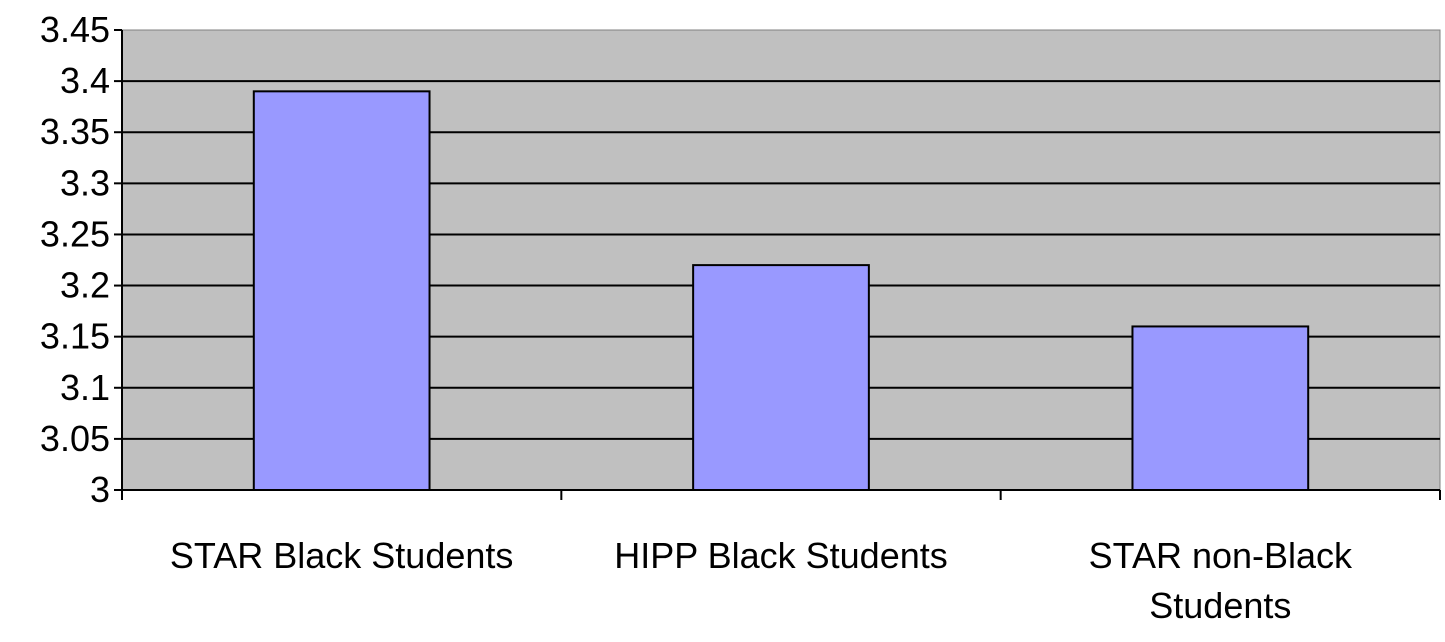 The height and width of the screenshot is (642, 1445). Describe the element at coordinates (1221, 555) in the screenshot. I see `x-tick-label: STAR non-Black` at that location.